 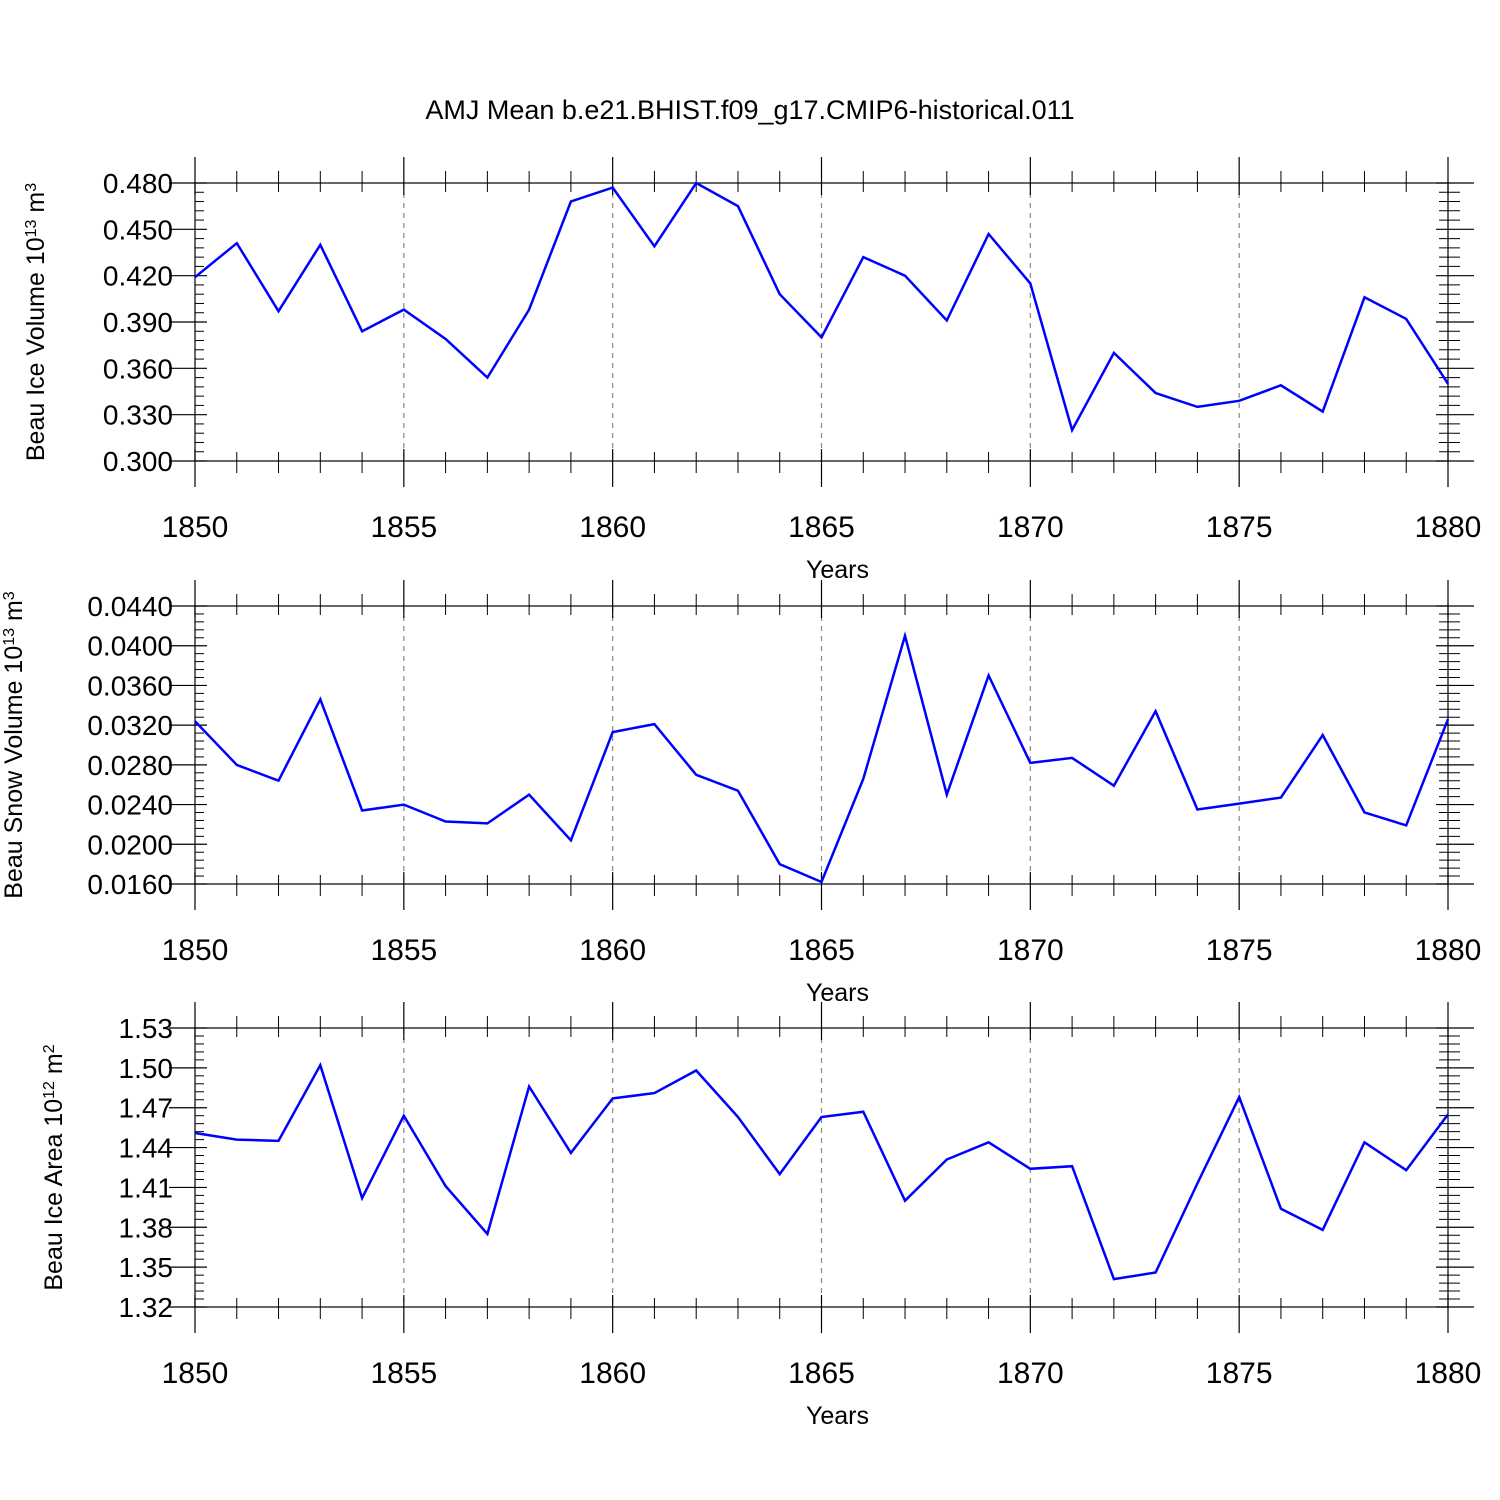 I want to click on y-tick-label: 0.0440, so click(x=130, y=606).